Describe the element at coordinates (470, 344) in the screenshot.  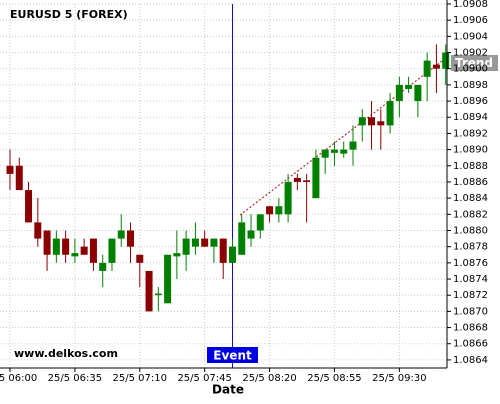
I see `y-tick-label: 1.0866` at that location.